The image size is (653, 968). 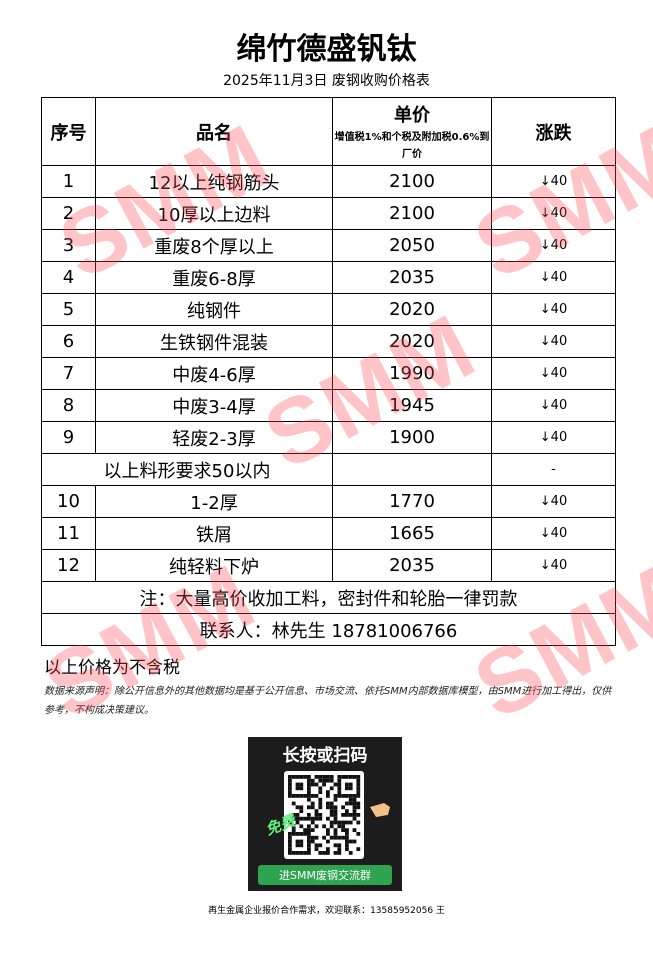 What do you see at coordinates (412, 533) in the screenshot?
I see `price-cell: 1665` at bounding box center [412, 533].